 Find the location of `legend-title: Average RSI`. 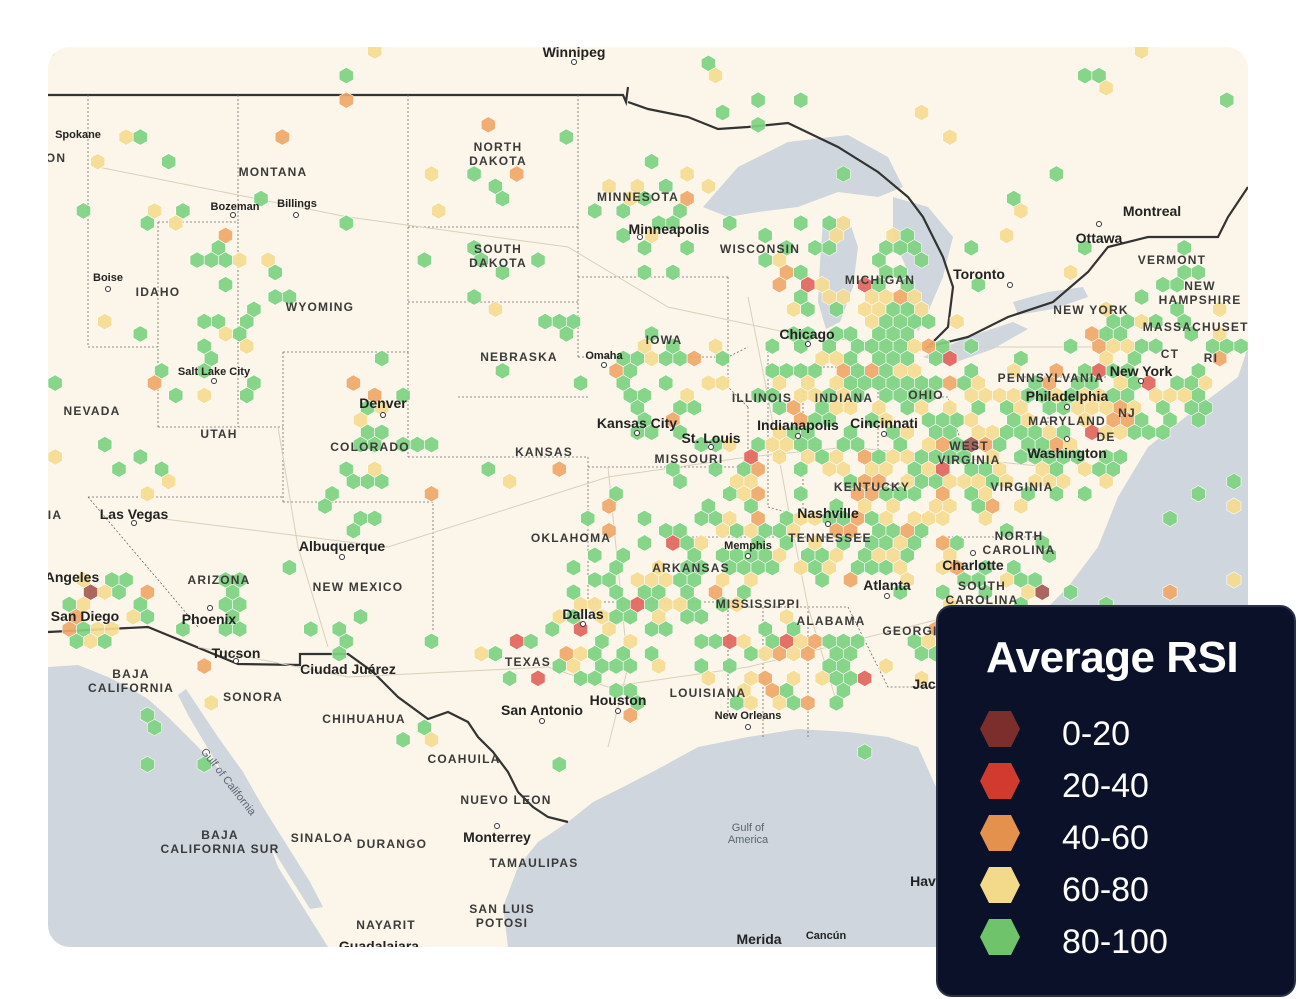

legend-title: Average RSI is located at coordinates (1112, 657).